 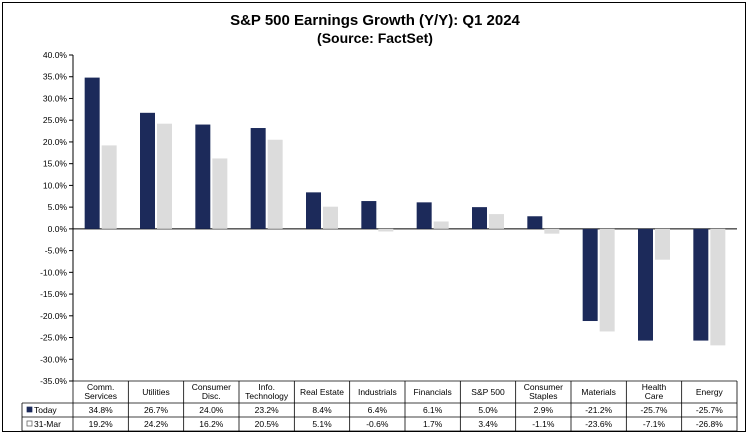 What do you see at coordinates (488, 410) in the screenshot?
I see `data-label-today: 5.0%` at bounding box center [488, 410].